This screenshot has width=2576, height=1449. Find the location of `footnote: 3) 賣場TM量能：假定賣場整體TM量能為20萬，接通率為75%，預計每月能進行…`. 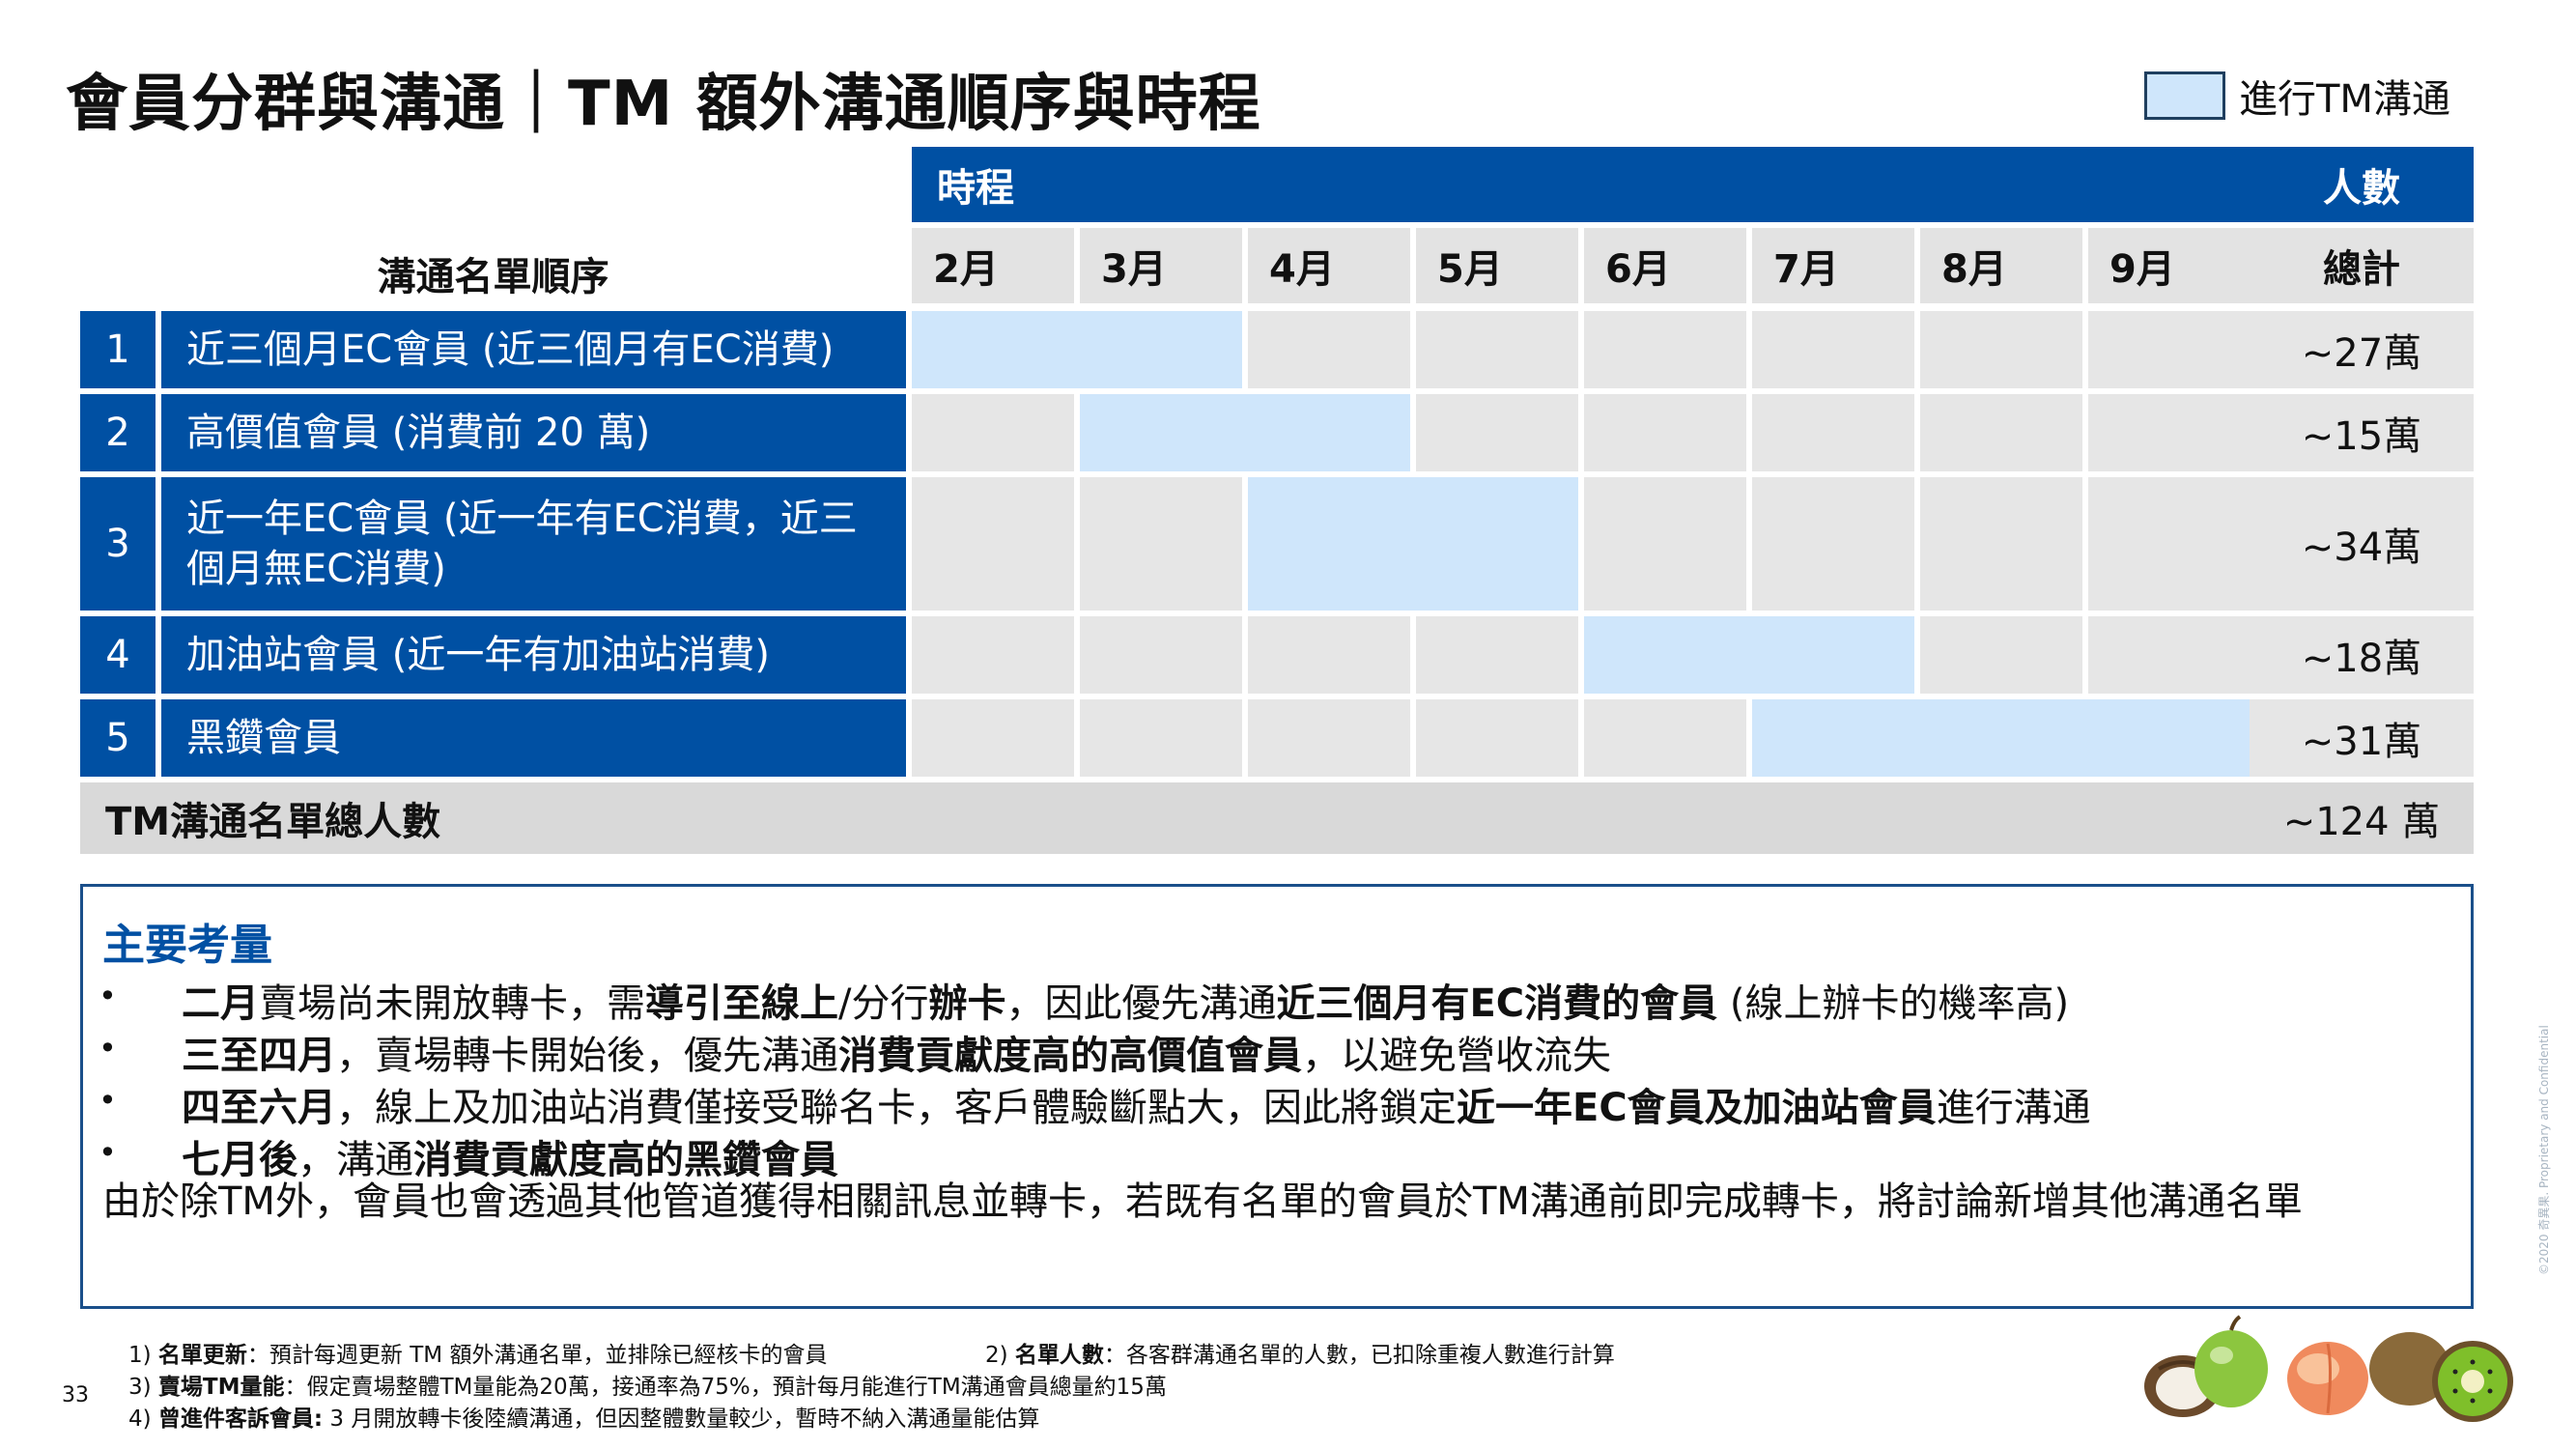

footnote: 3) 賣場TM量能：假定賣場整體TM量能為20萬，接通率為75%，預計每月能進行… is located at coordinates (647, 1384).